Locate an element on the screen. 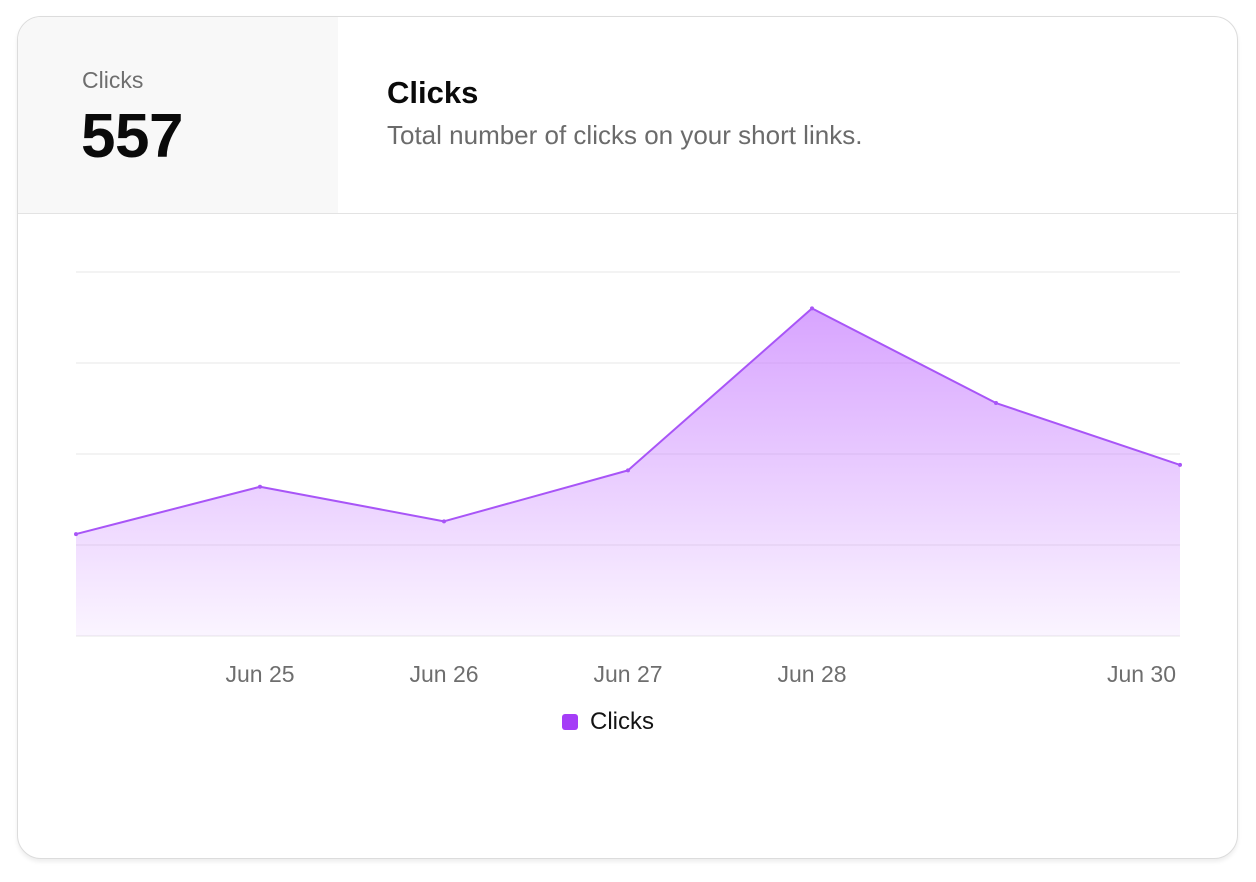 This screenshot has width=1256, height=882. chart-legend: Clicks is located at coordinates (608, 722).